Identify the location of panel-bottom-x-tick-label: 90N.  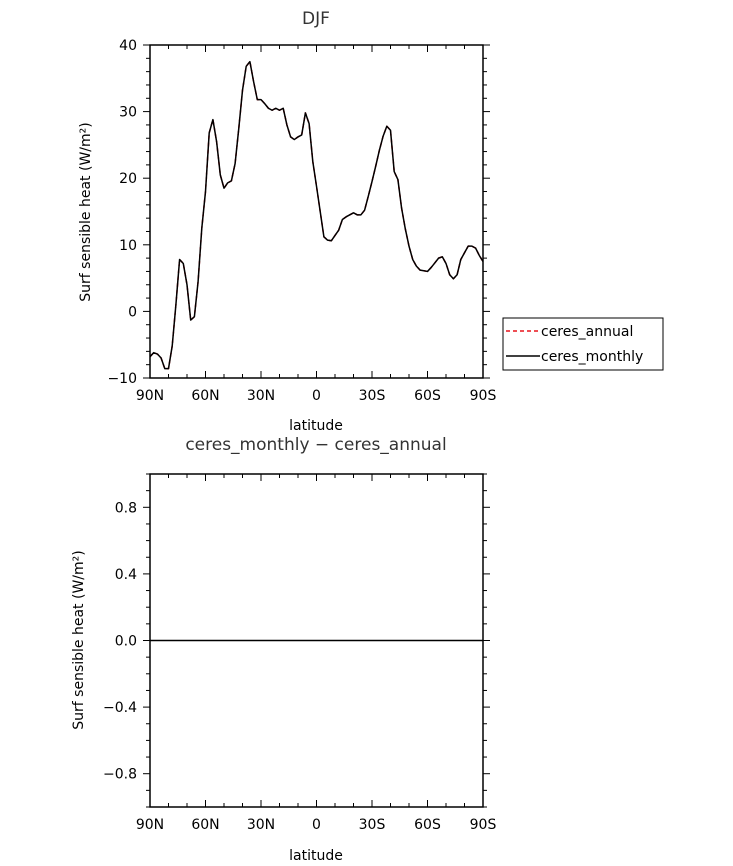
(150, 825).